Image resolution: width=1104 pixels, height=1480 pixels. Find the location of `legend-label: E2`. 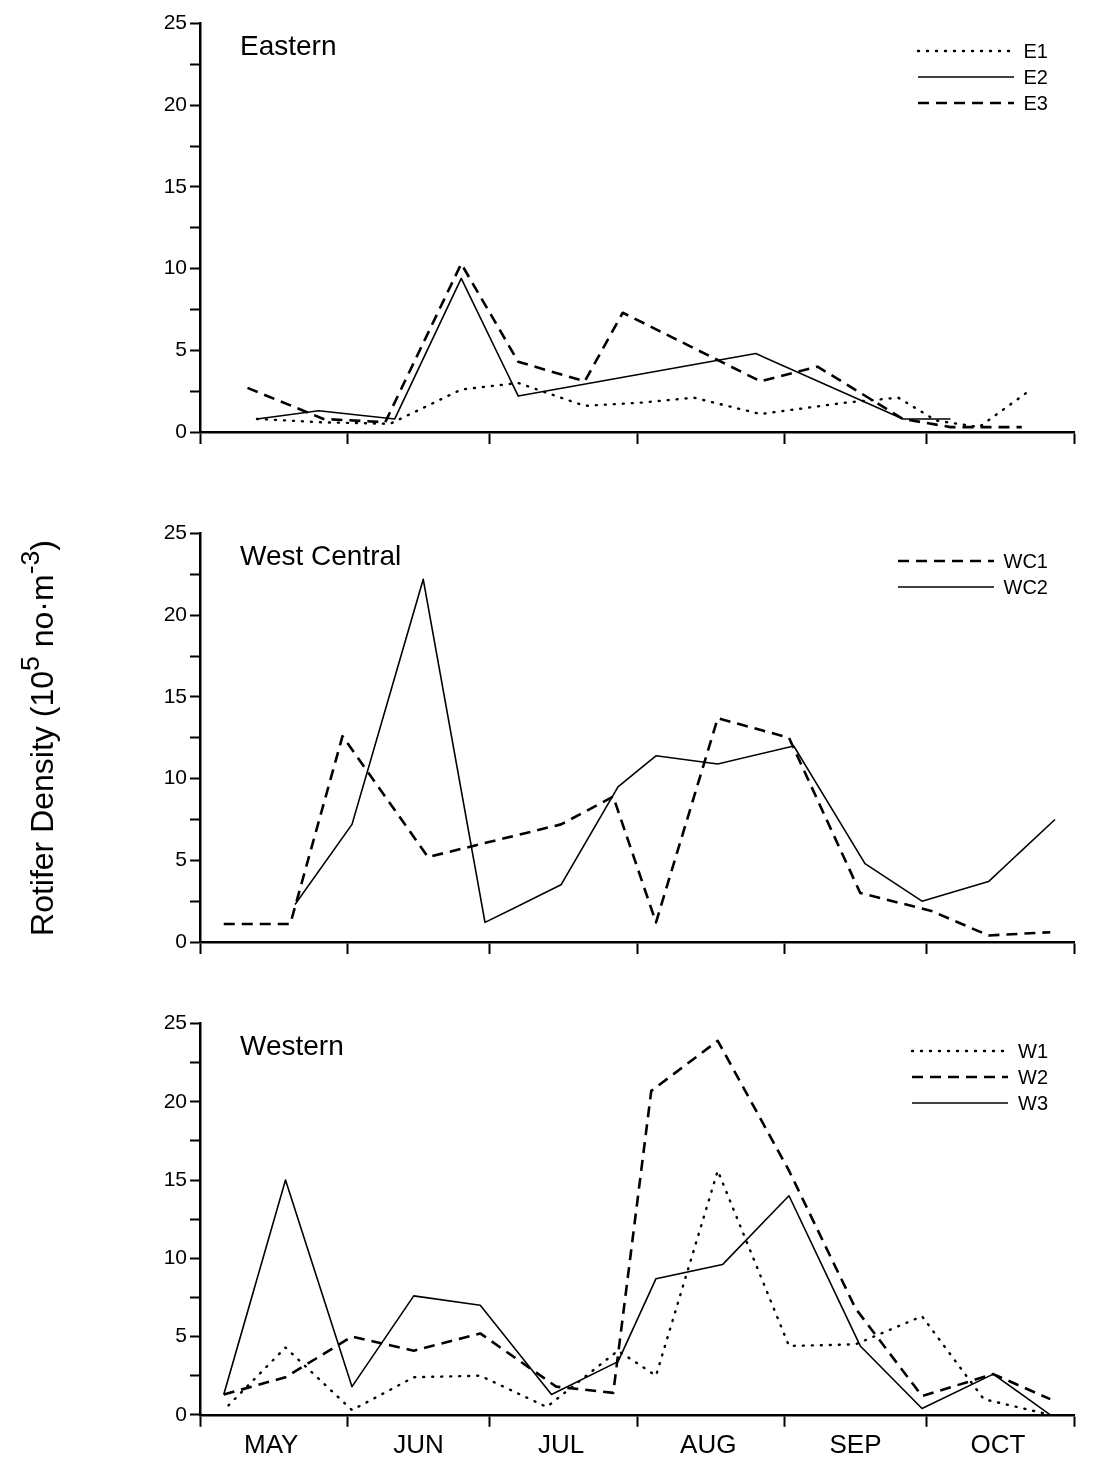

legend-label: E2 is located at coordinates (1035, 77).